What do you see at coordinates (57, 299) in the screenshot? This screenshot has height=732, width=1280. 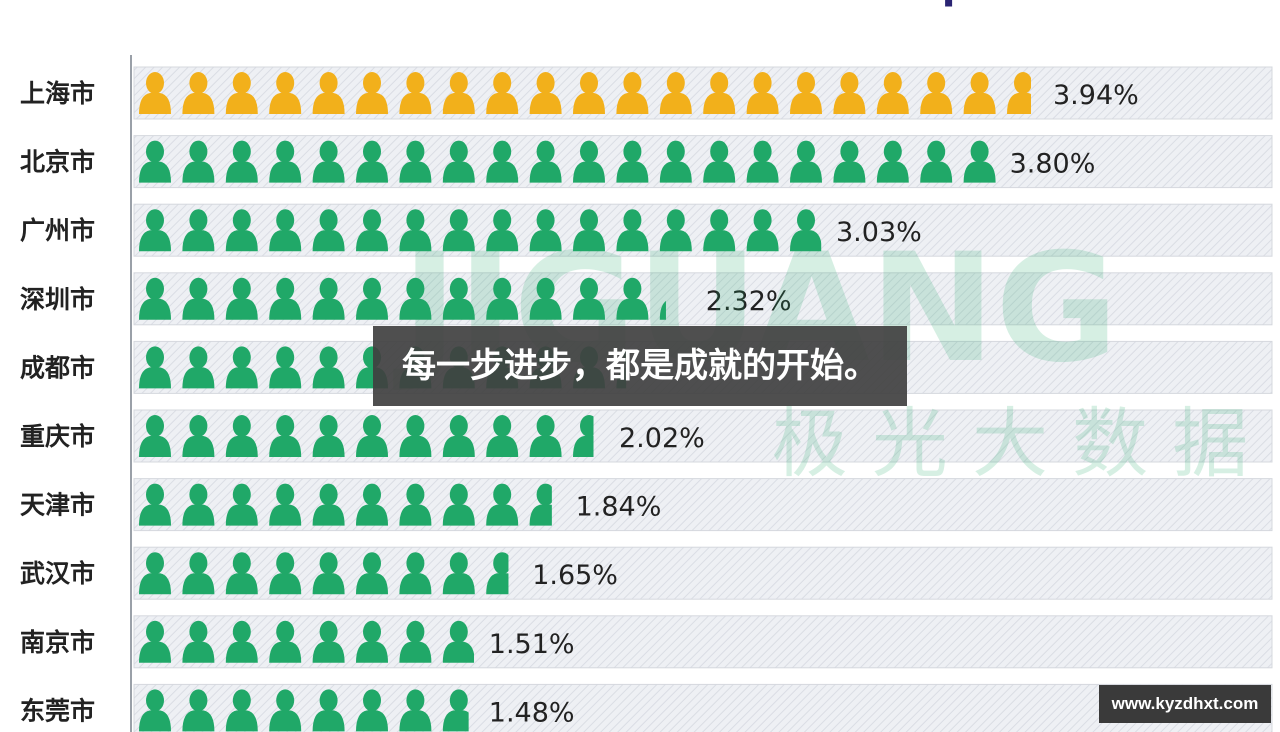 I see `category-label: 深圳市` at bounding box center [57, 299].